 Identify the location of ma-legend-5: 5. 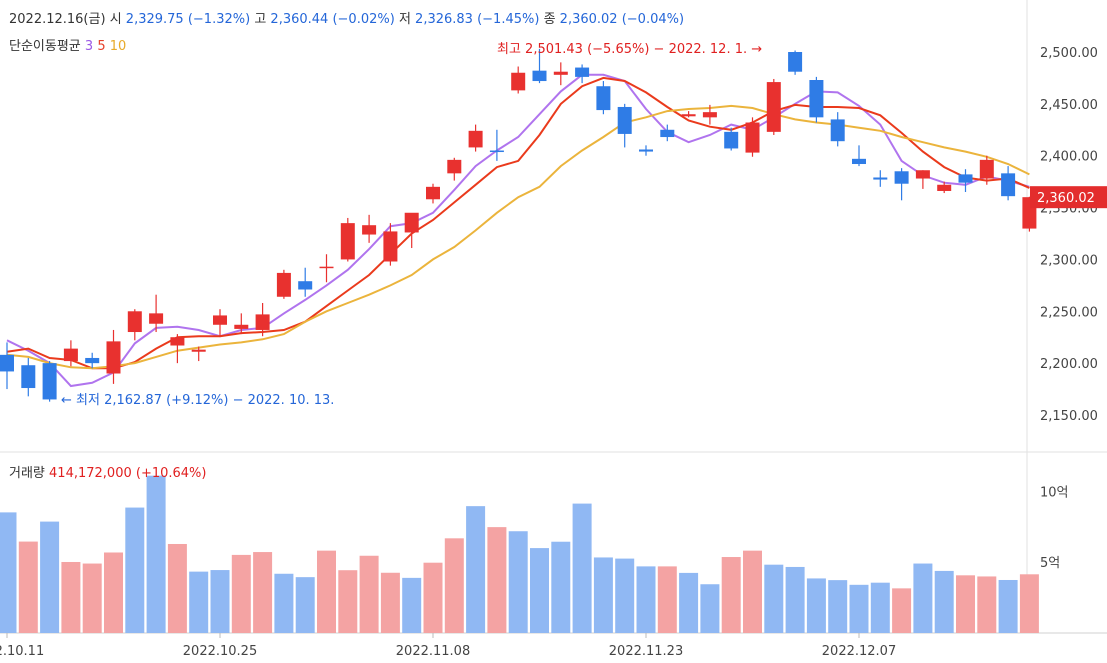
(101, 46).